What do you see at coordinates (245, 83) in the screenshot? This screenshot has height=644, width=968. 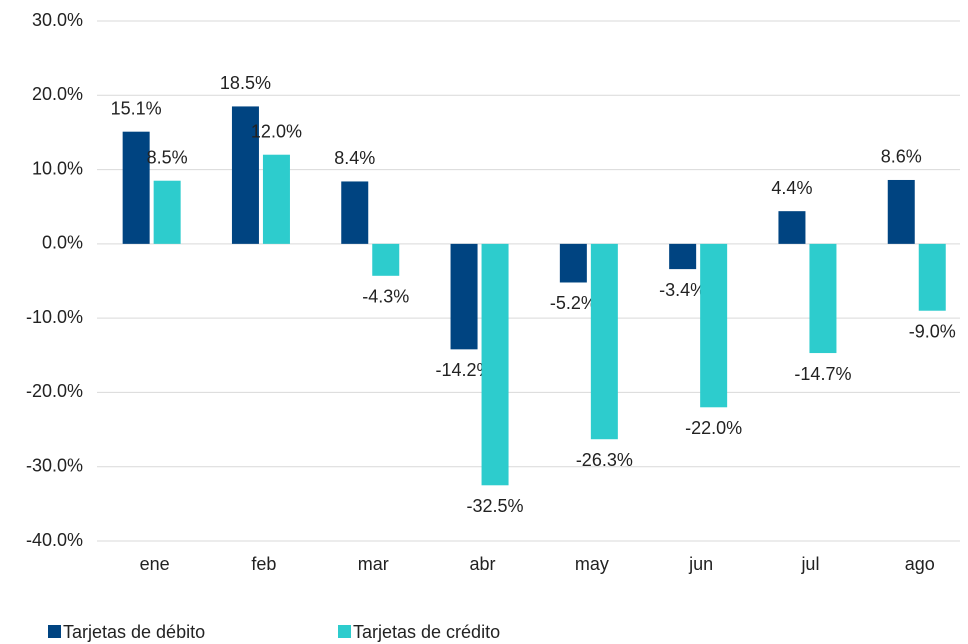 I see `value-label: 18.5%` at bounding box center [245, 83].